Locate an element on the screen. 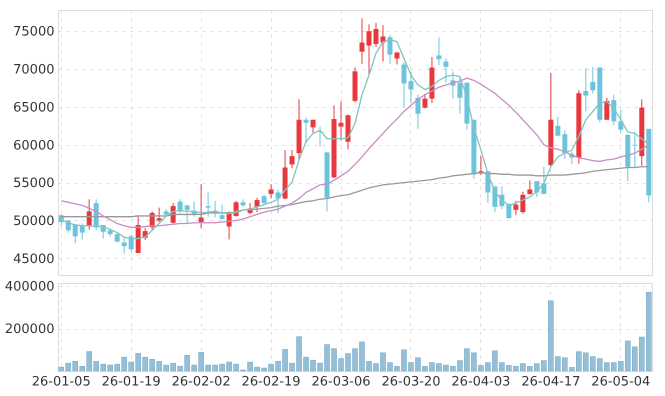 The image size is (665, 396). x-tick-label: 26-03-20 is located at coordinates (410, 382).